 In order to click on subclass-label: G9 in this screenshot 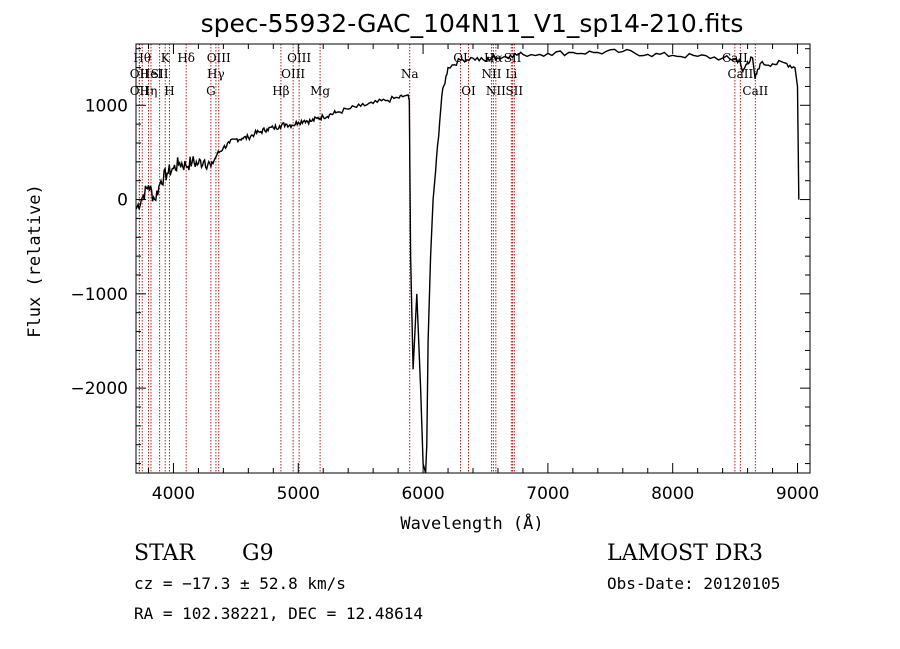, I will do `click(258, 553)`.